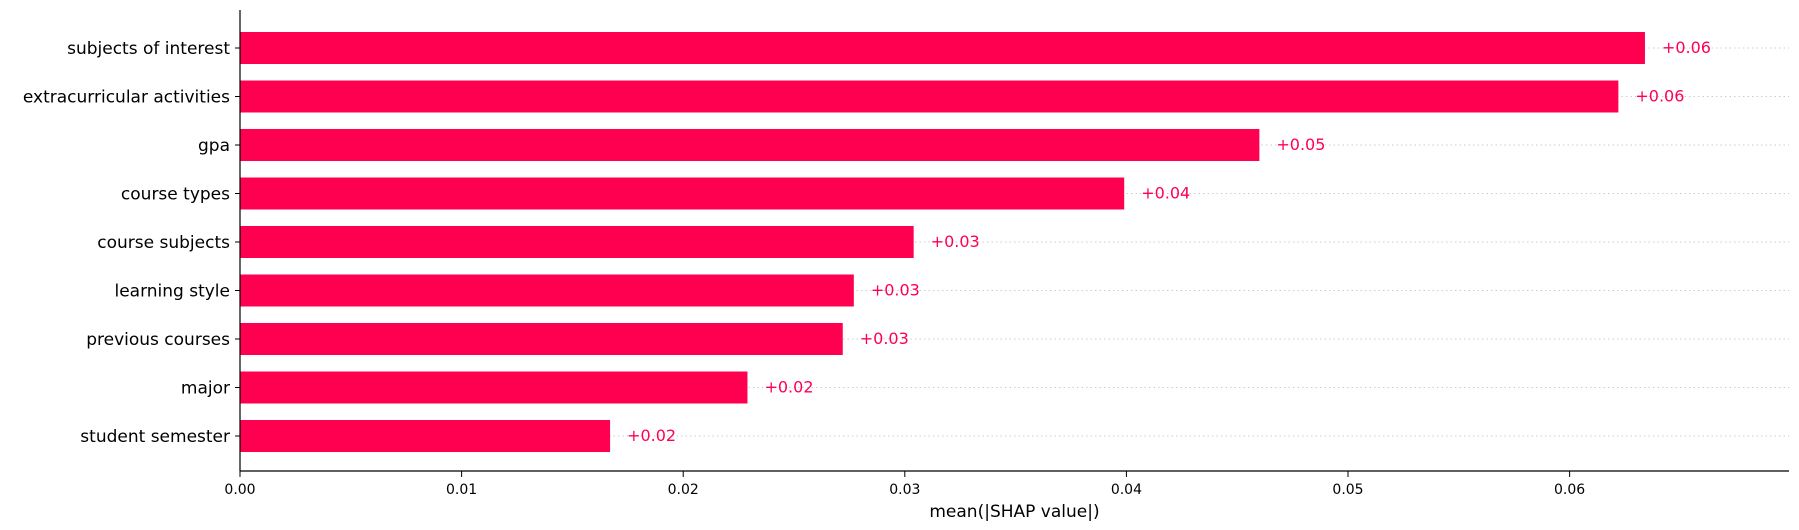 This screenshot has width=1799, height=530. What do you see at coordinates (541, 339) in the screenshot?
I see `bar-previous-courses` at bounding box center [541, 339].